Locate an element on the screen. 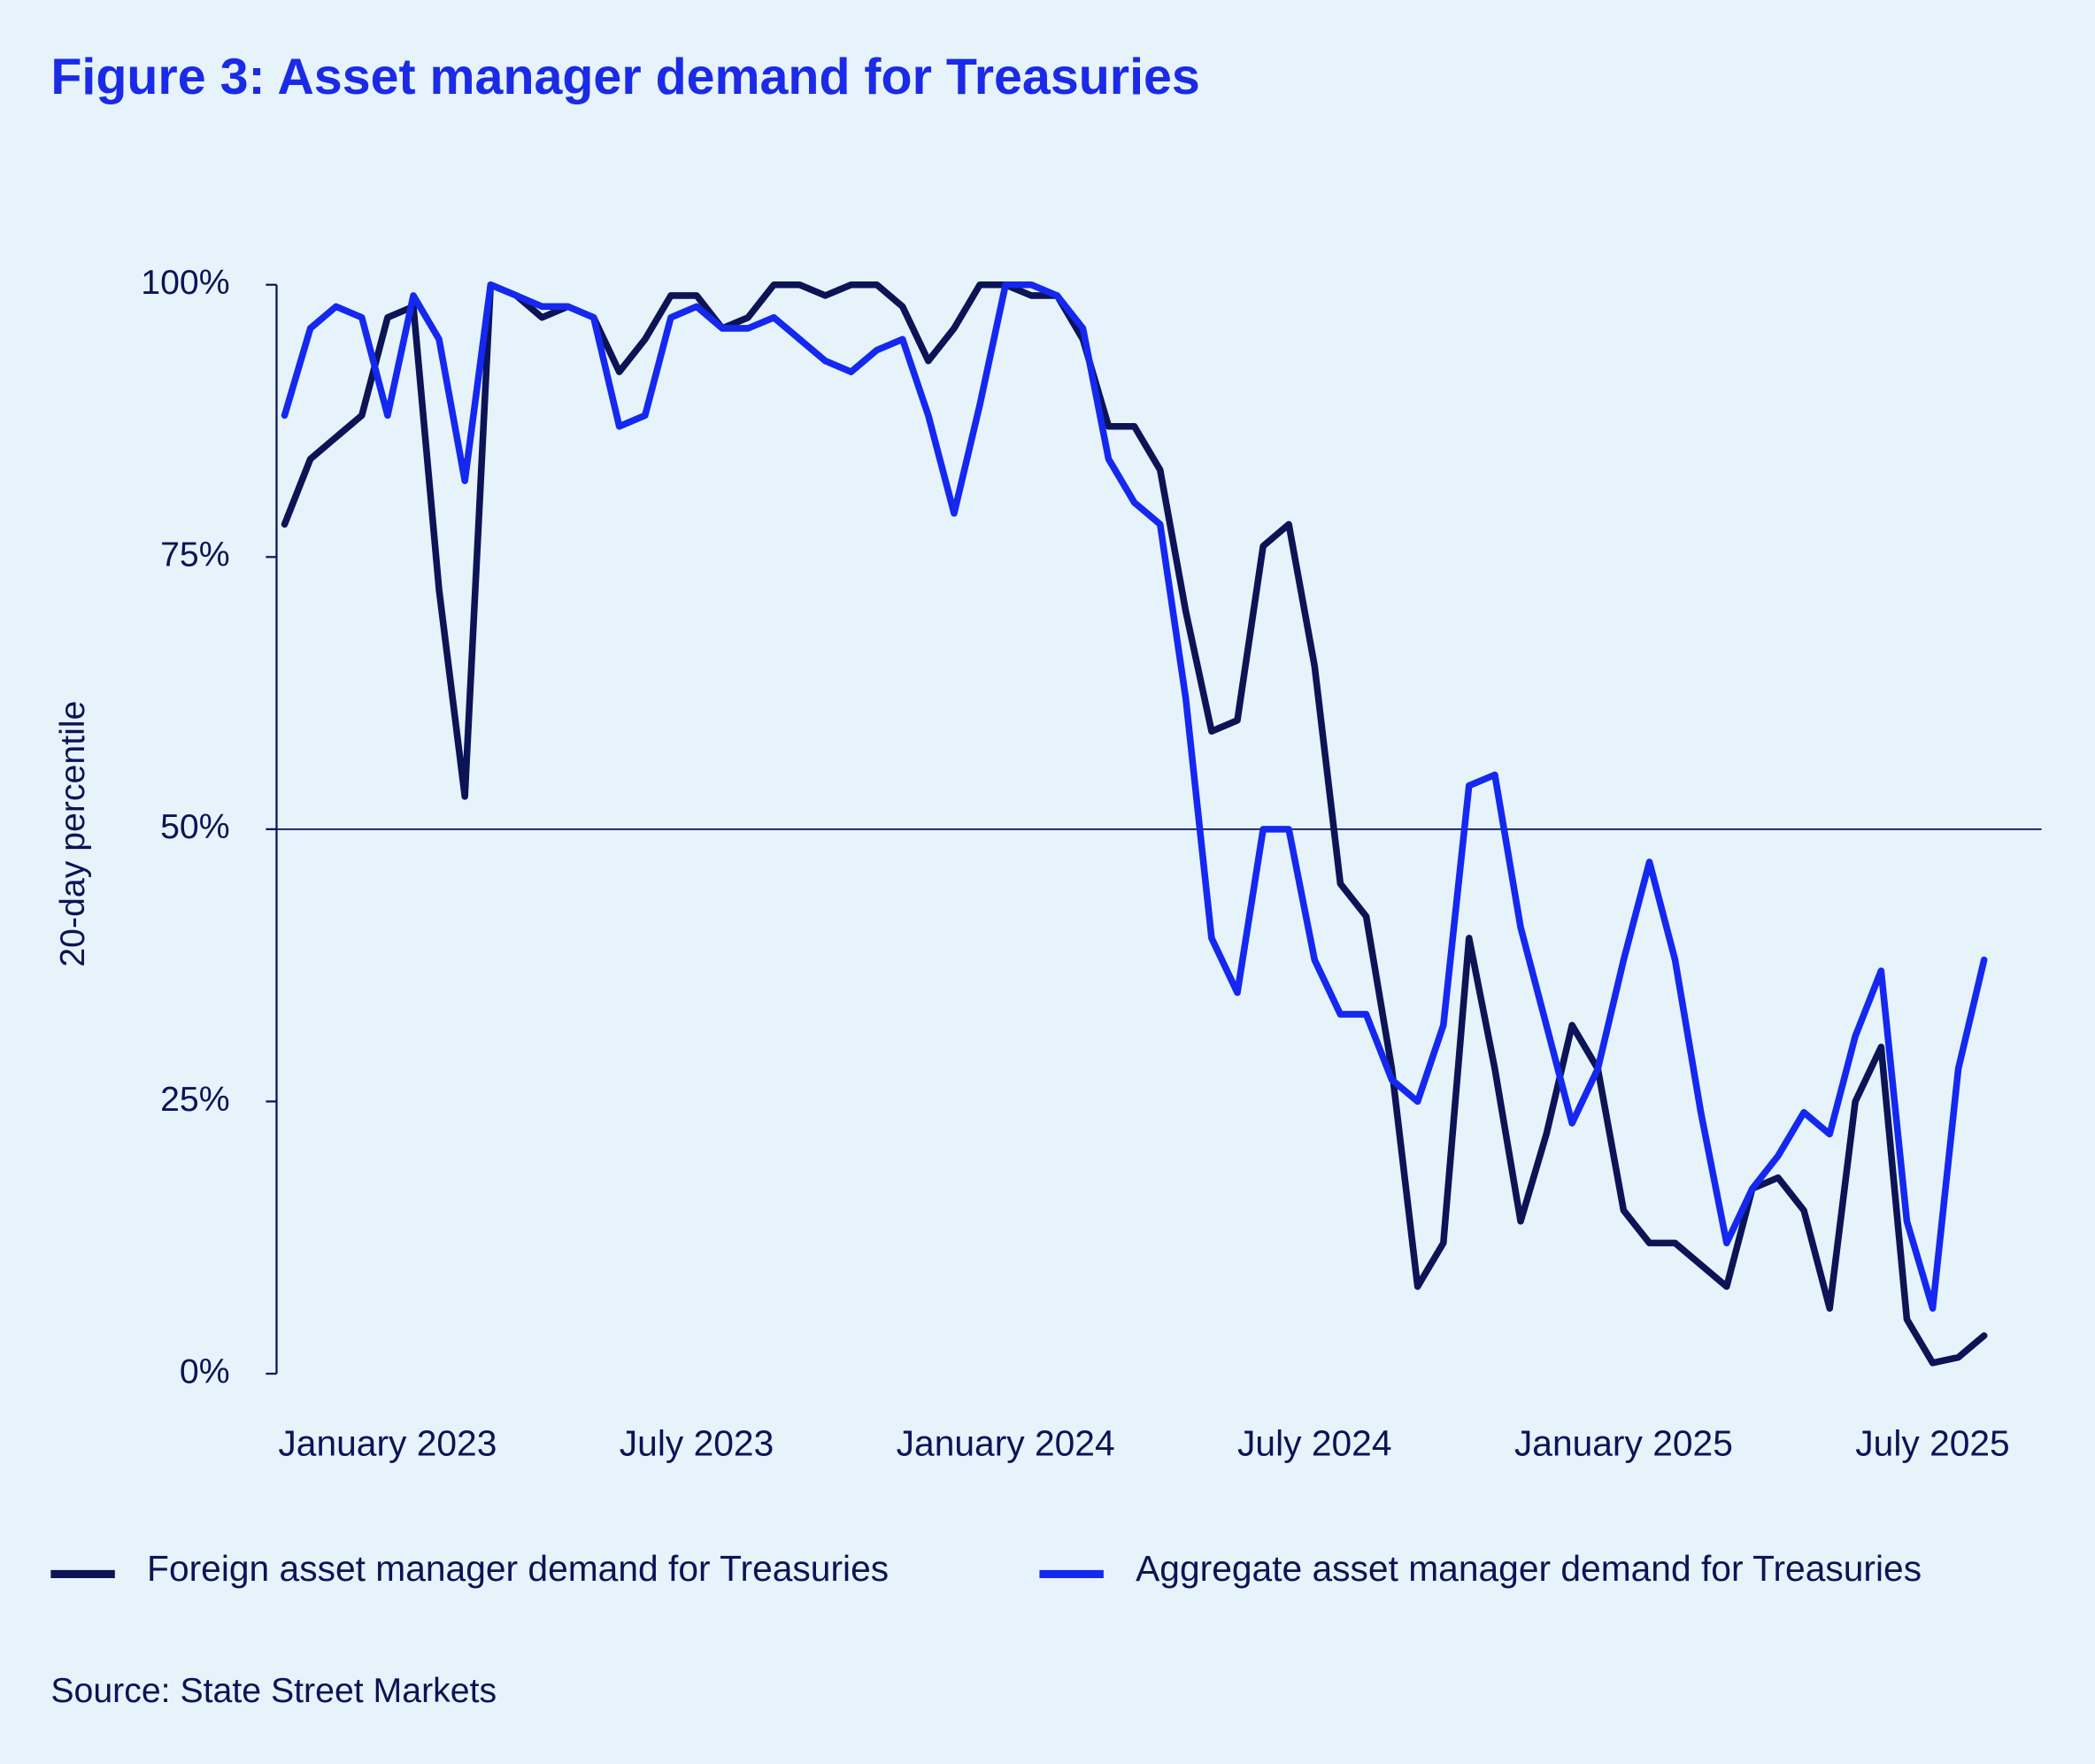 The width and height of the screenshot is (2095, 1764). y-tick-label: 0% is located at coordinates (205, 1371).